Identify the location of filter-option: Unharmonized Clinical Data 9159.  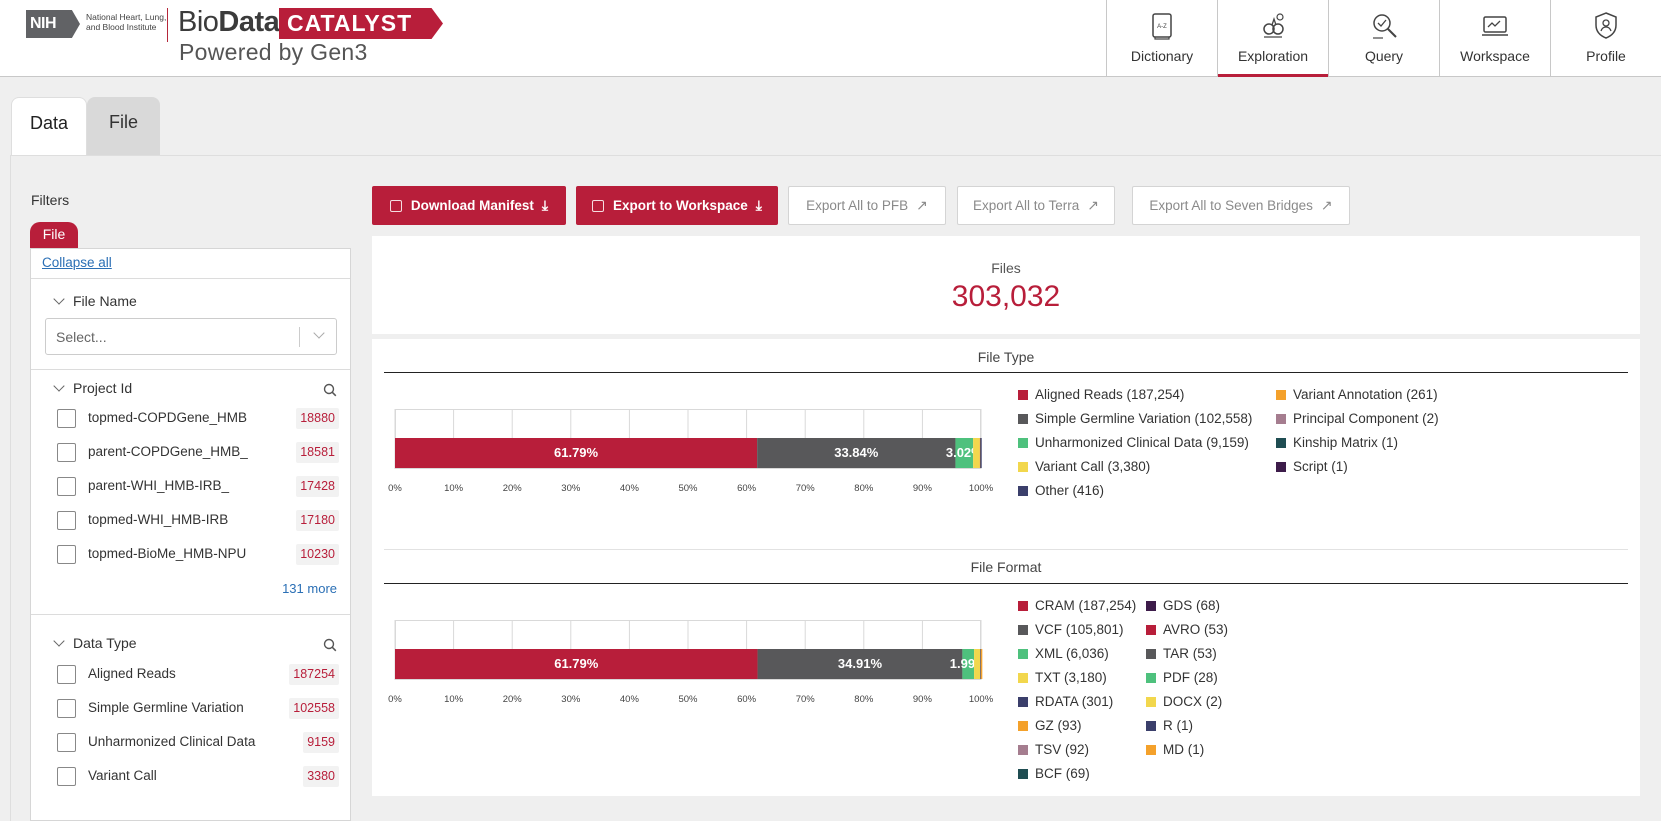
(198, 743).